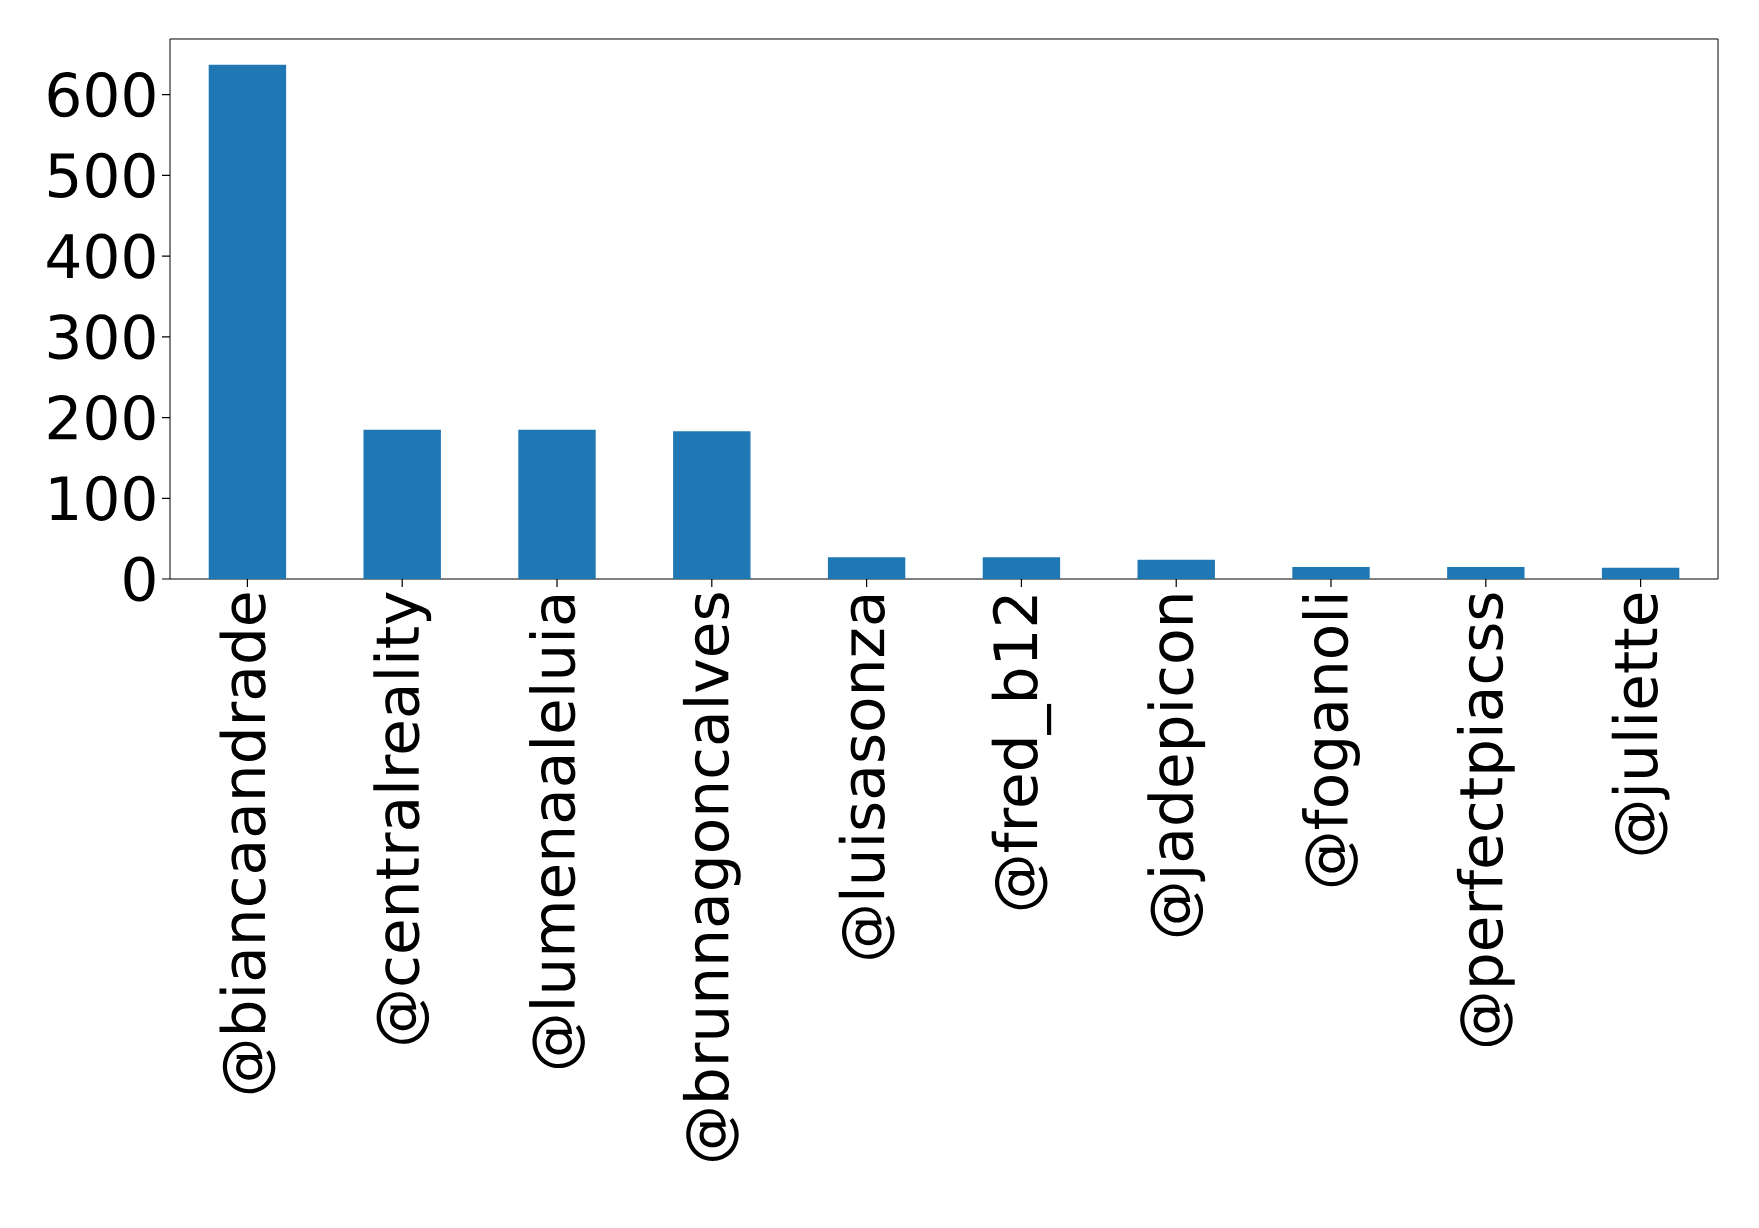  I want to click on y-tick-label: 300, so click(101, 337).